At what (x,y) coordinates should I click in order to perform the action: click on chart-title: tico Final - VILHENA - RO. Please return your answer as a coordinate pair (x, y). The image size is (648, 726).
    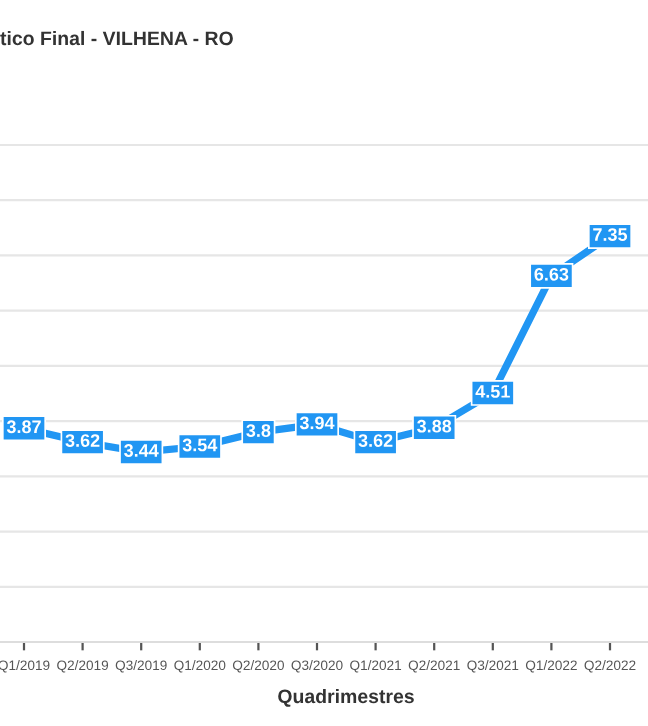
    Looking at the image, I should click on (116, 38).